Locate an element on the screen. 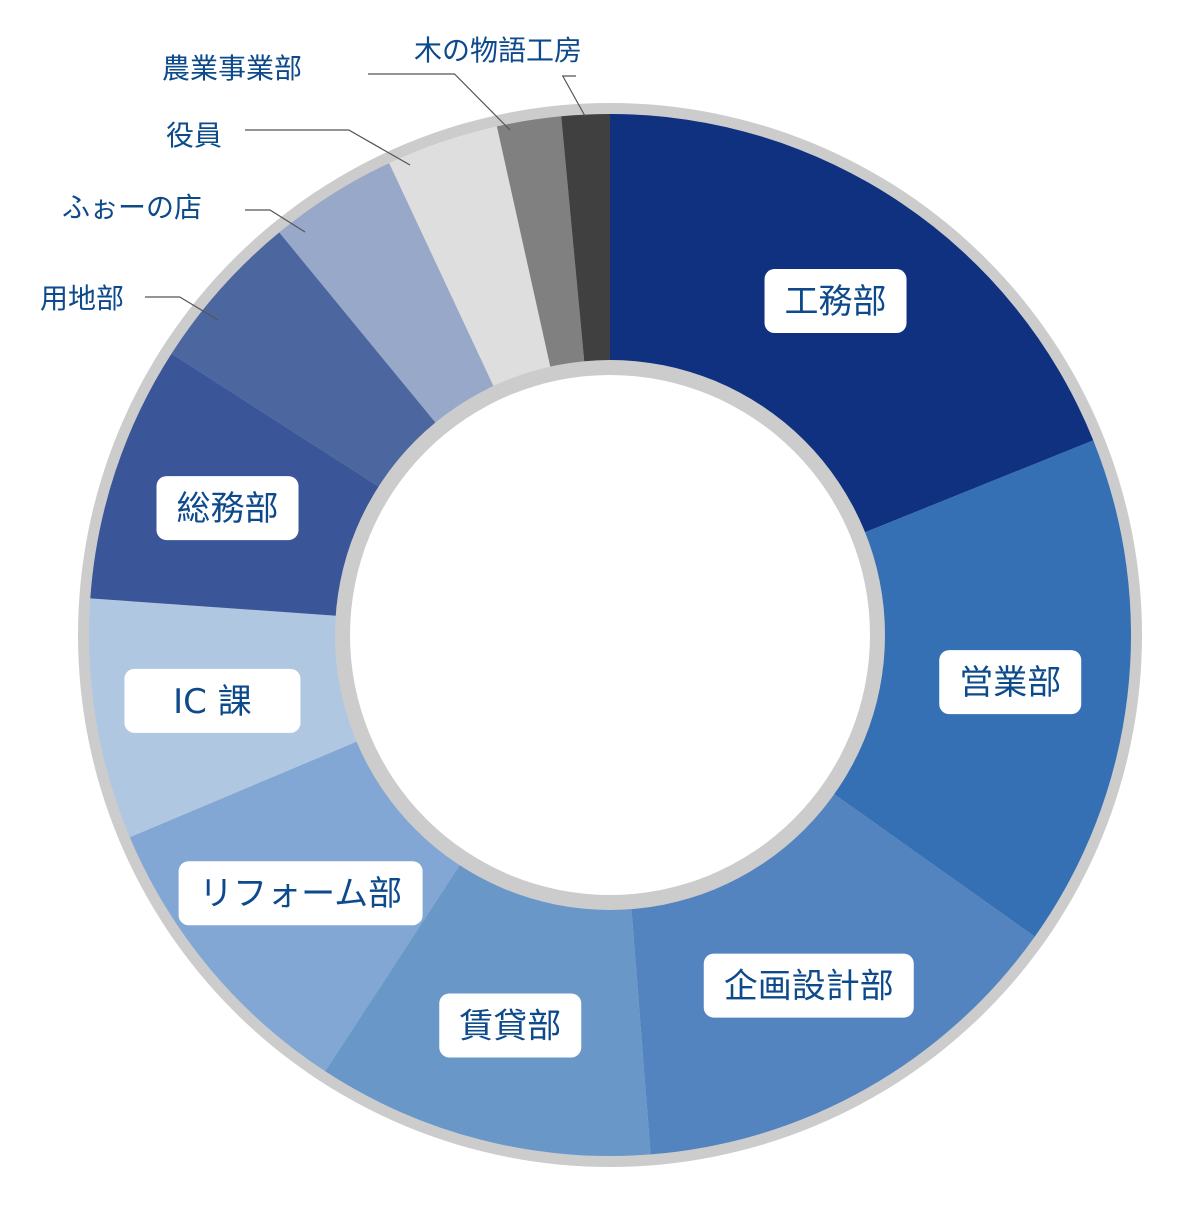  slice-label-1: 営業部 is located at coordinates (1010, 682).